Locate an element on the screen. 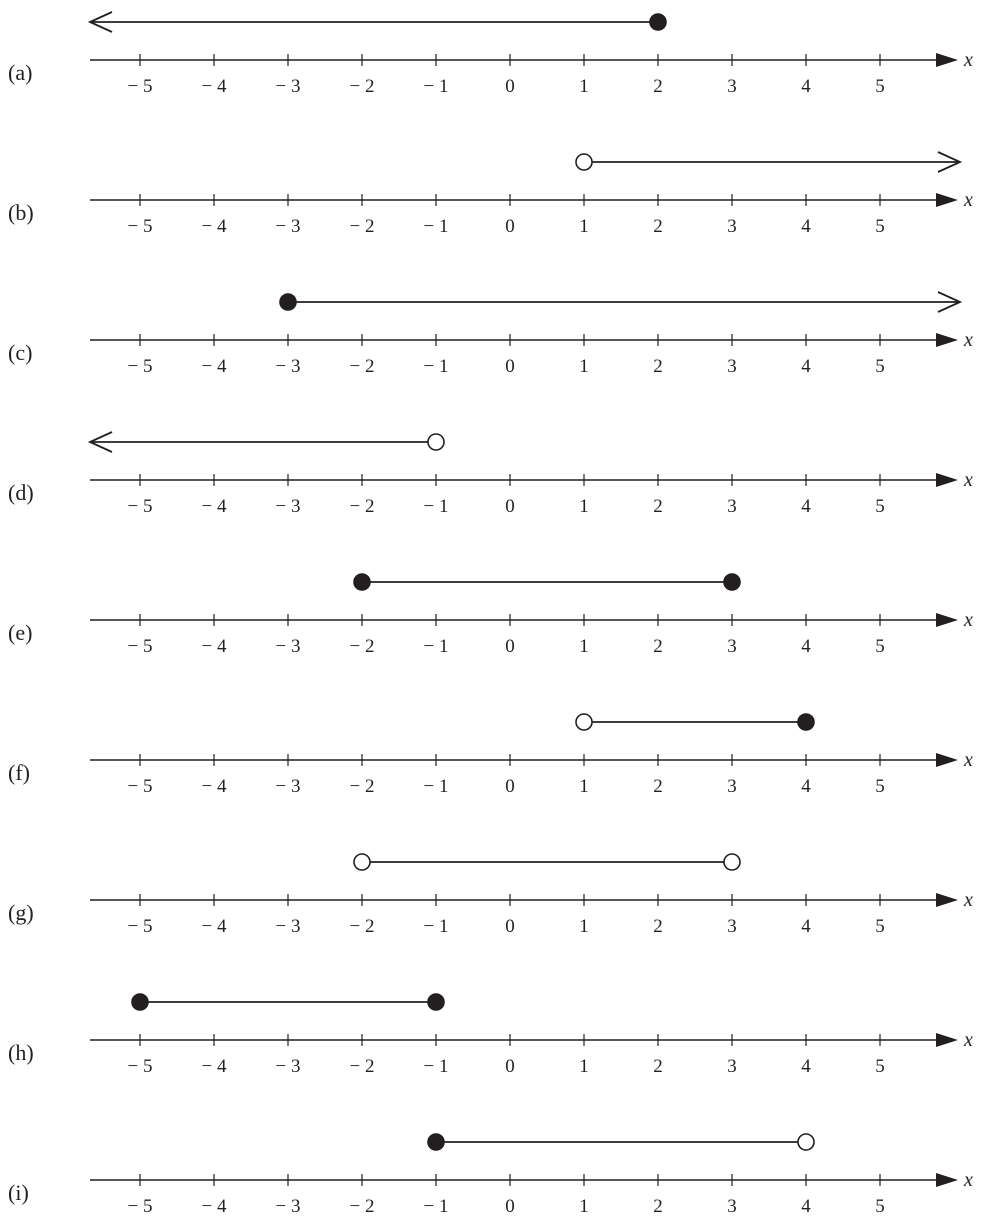 This screenshot has height=1216, width=983. panel-label: (b) is located at coordinates (21, 212).